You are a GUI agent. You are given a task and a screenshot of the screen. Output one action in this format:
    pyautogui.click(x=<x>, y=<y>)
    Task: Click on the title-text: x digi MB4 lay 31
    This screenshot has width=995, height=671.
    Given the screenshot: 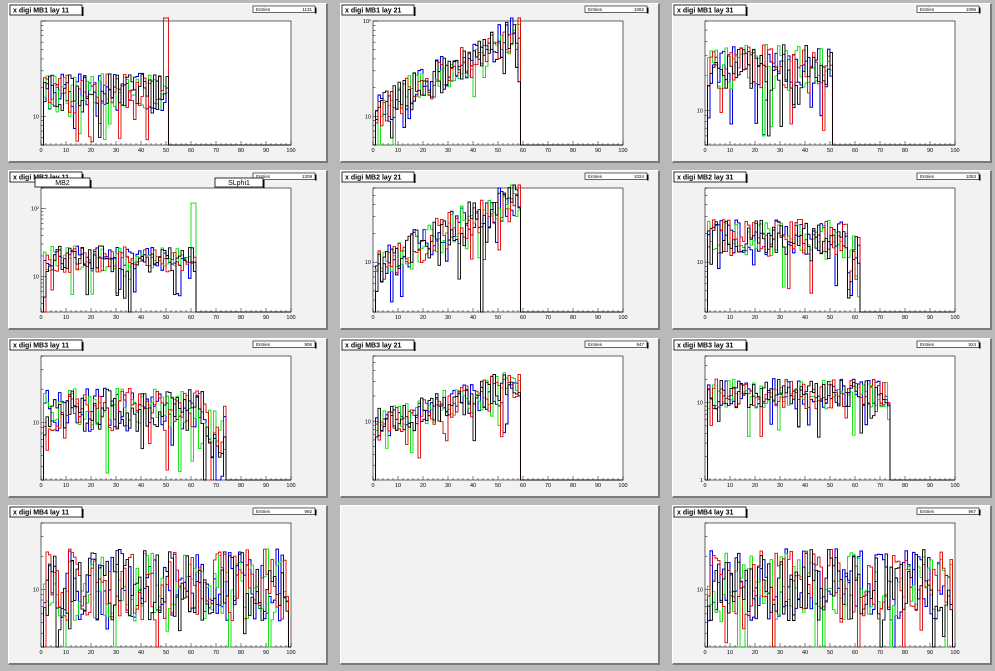 What is the action you would take?
    pyautogui.click(x=705, y=513)
    